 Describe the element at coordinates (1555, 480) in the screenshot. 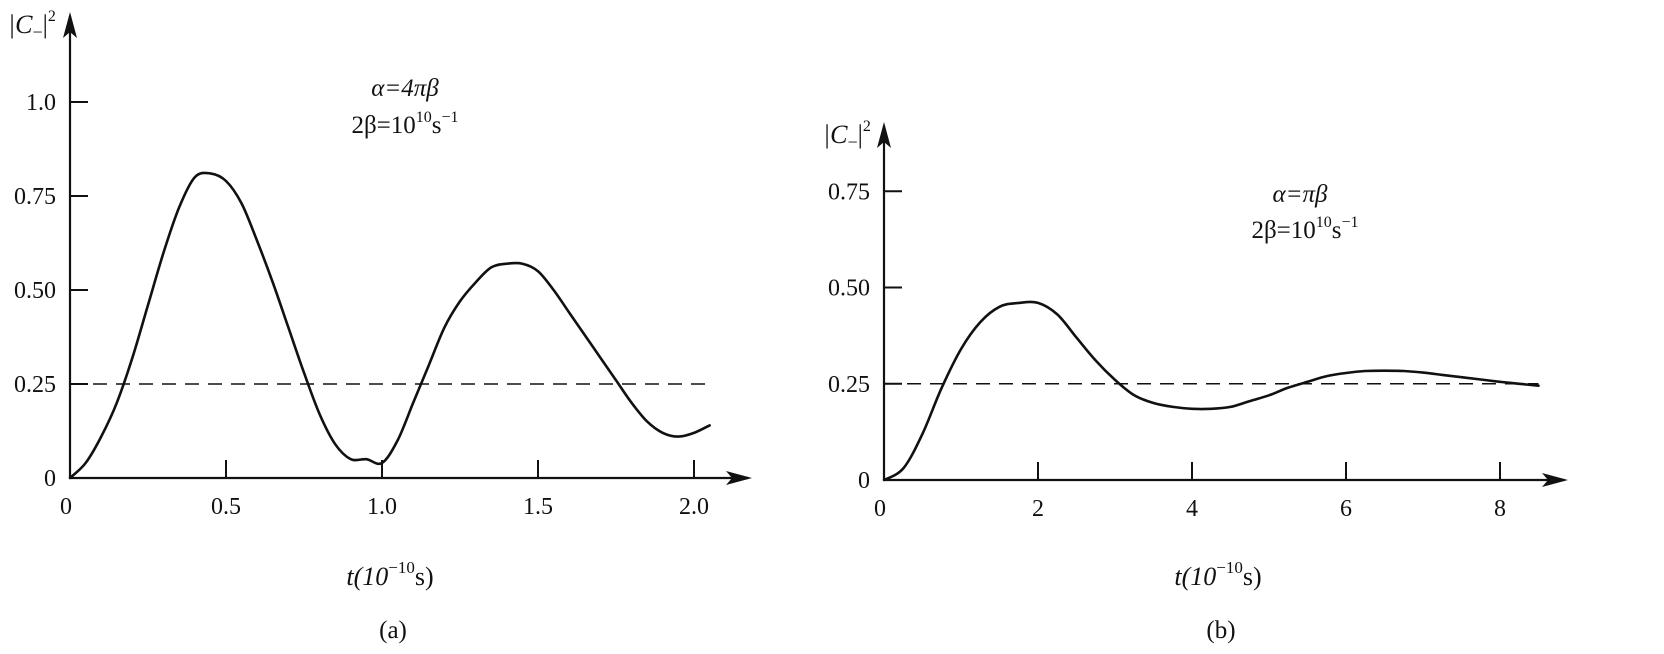

I see `x-axis-arrow-b` at that location.